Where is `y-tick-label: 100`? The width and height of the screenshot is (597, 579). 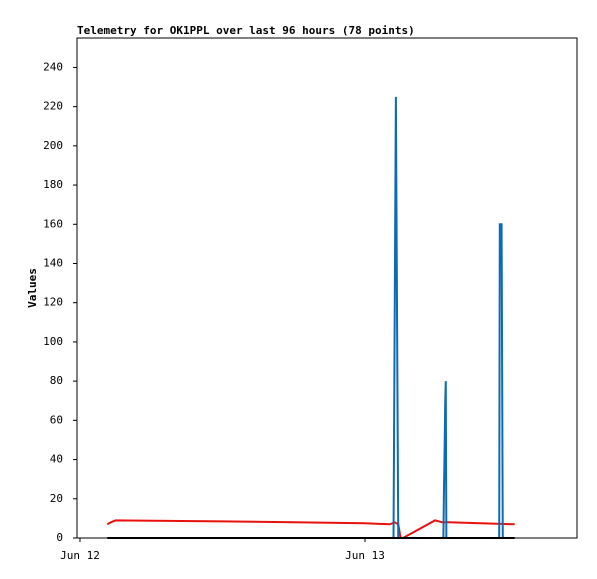 y-tick-label: 100 is located at coordinates (53, 341).